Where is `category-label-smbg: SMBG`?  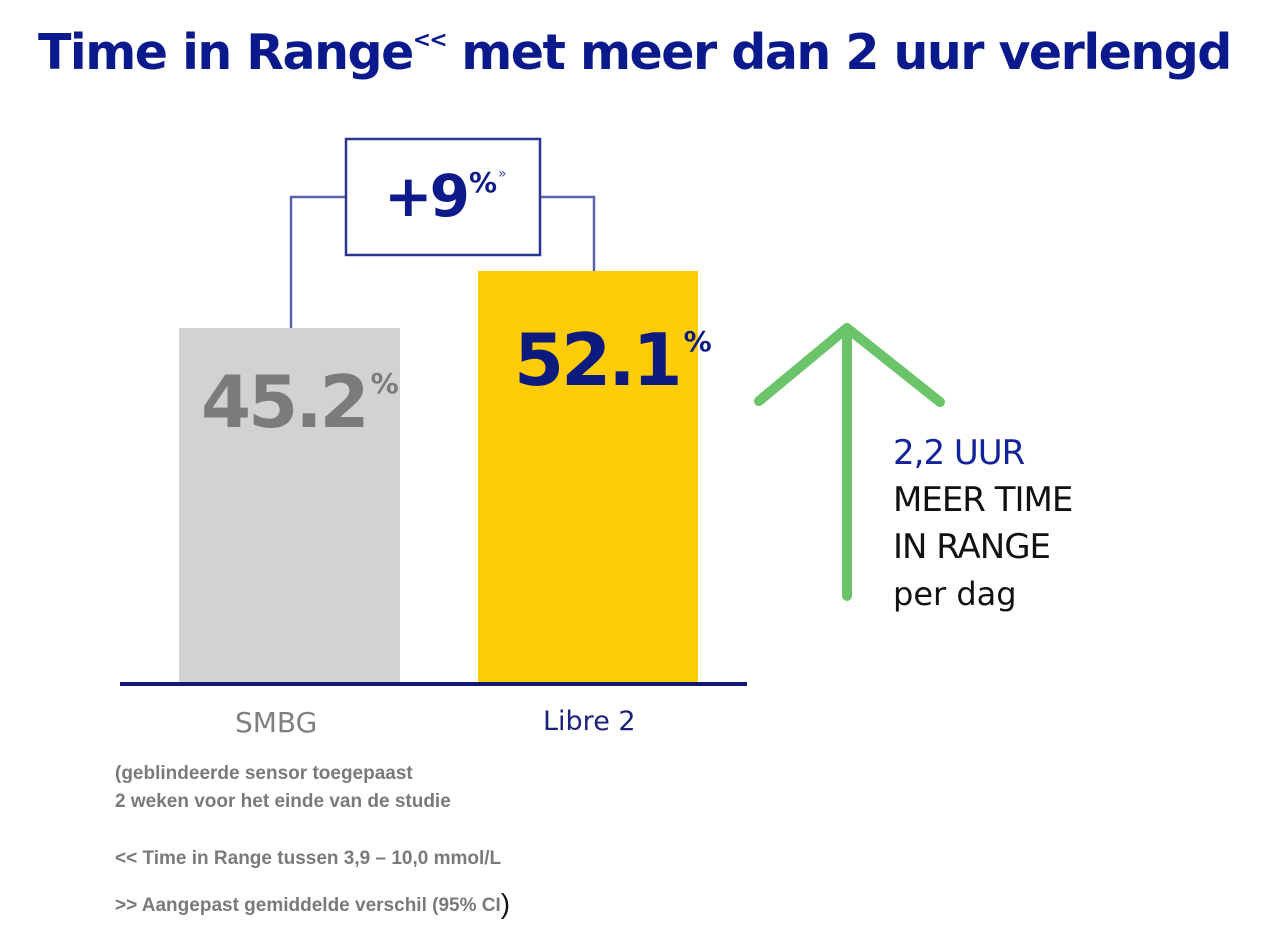 category-label-smbg: SMBG is located at coordinates (276, 722).